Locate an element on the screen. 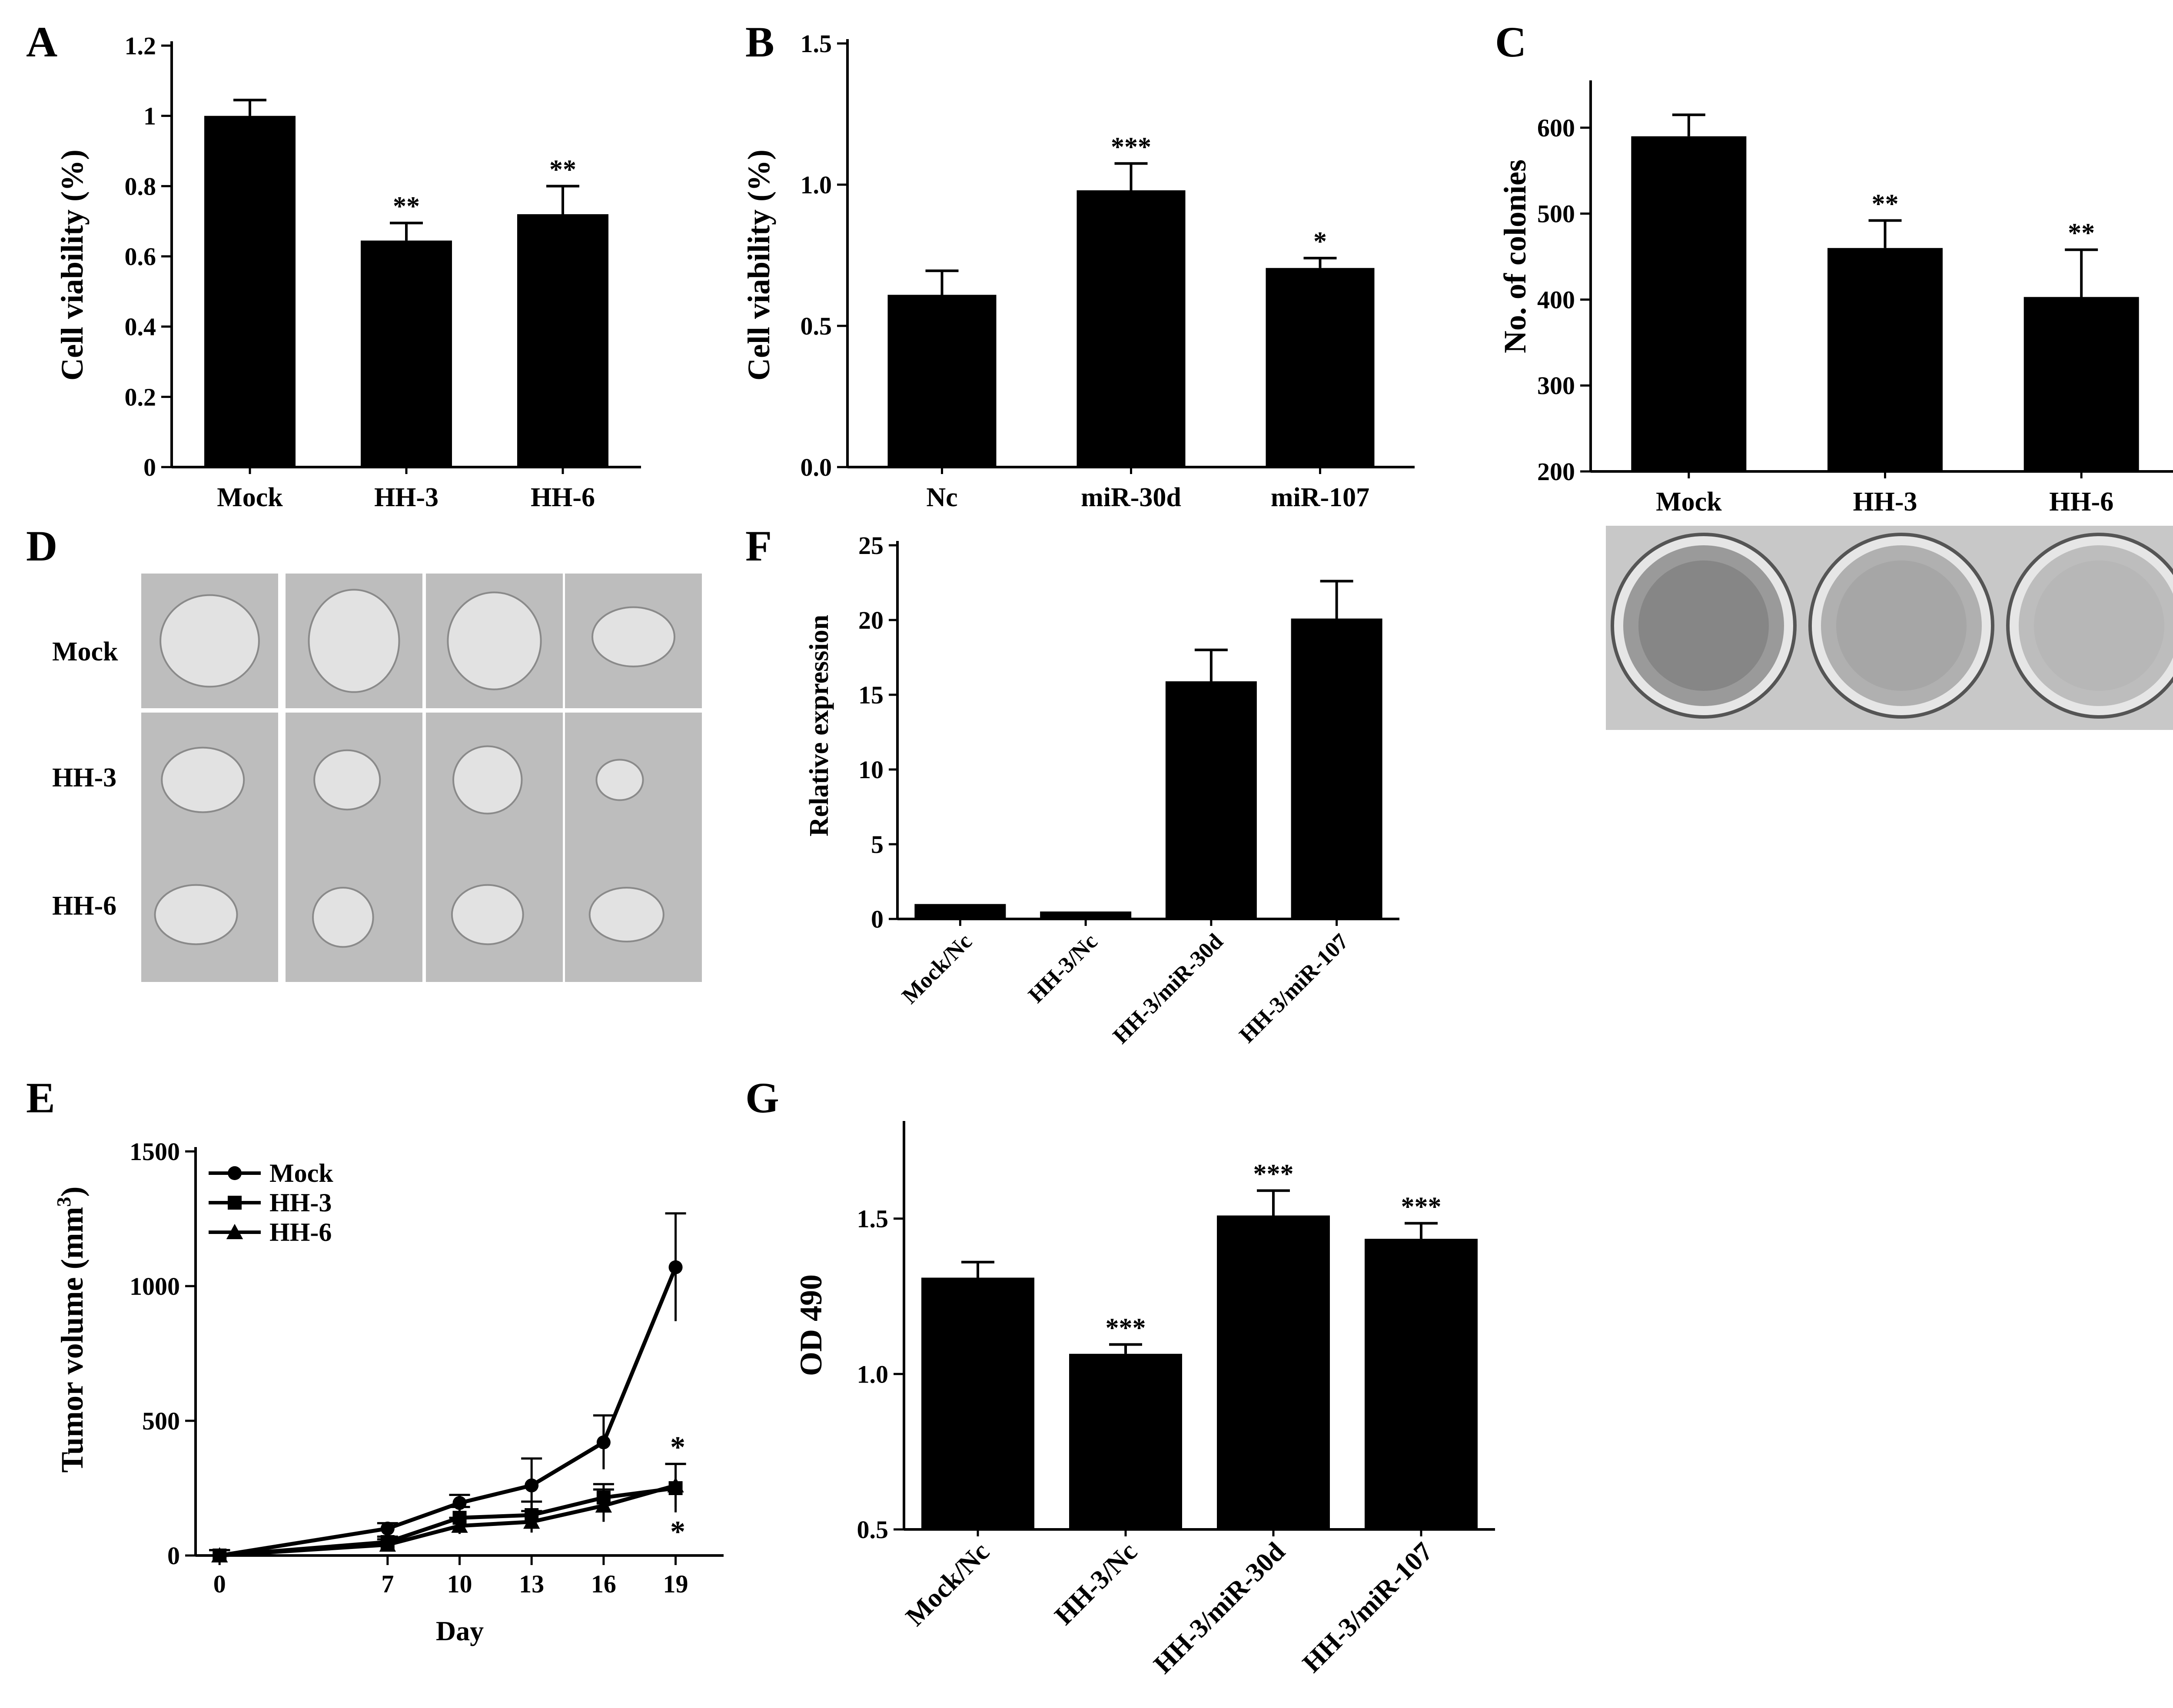 This screenshot has width=2173, height=1708. tumor-photo-r1-c2-tumor is located at coordinates (354, 641).